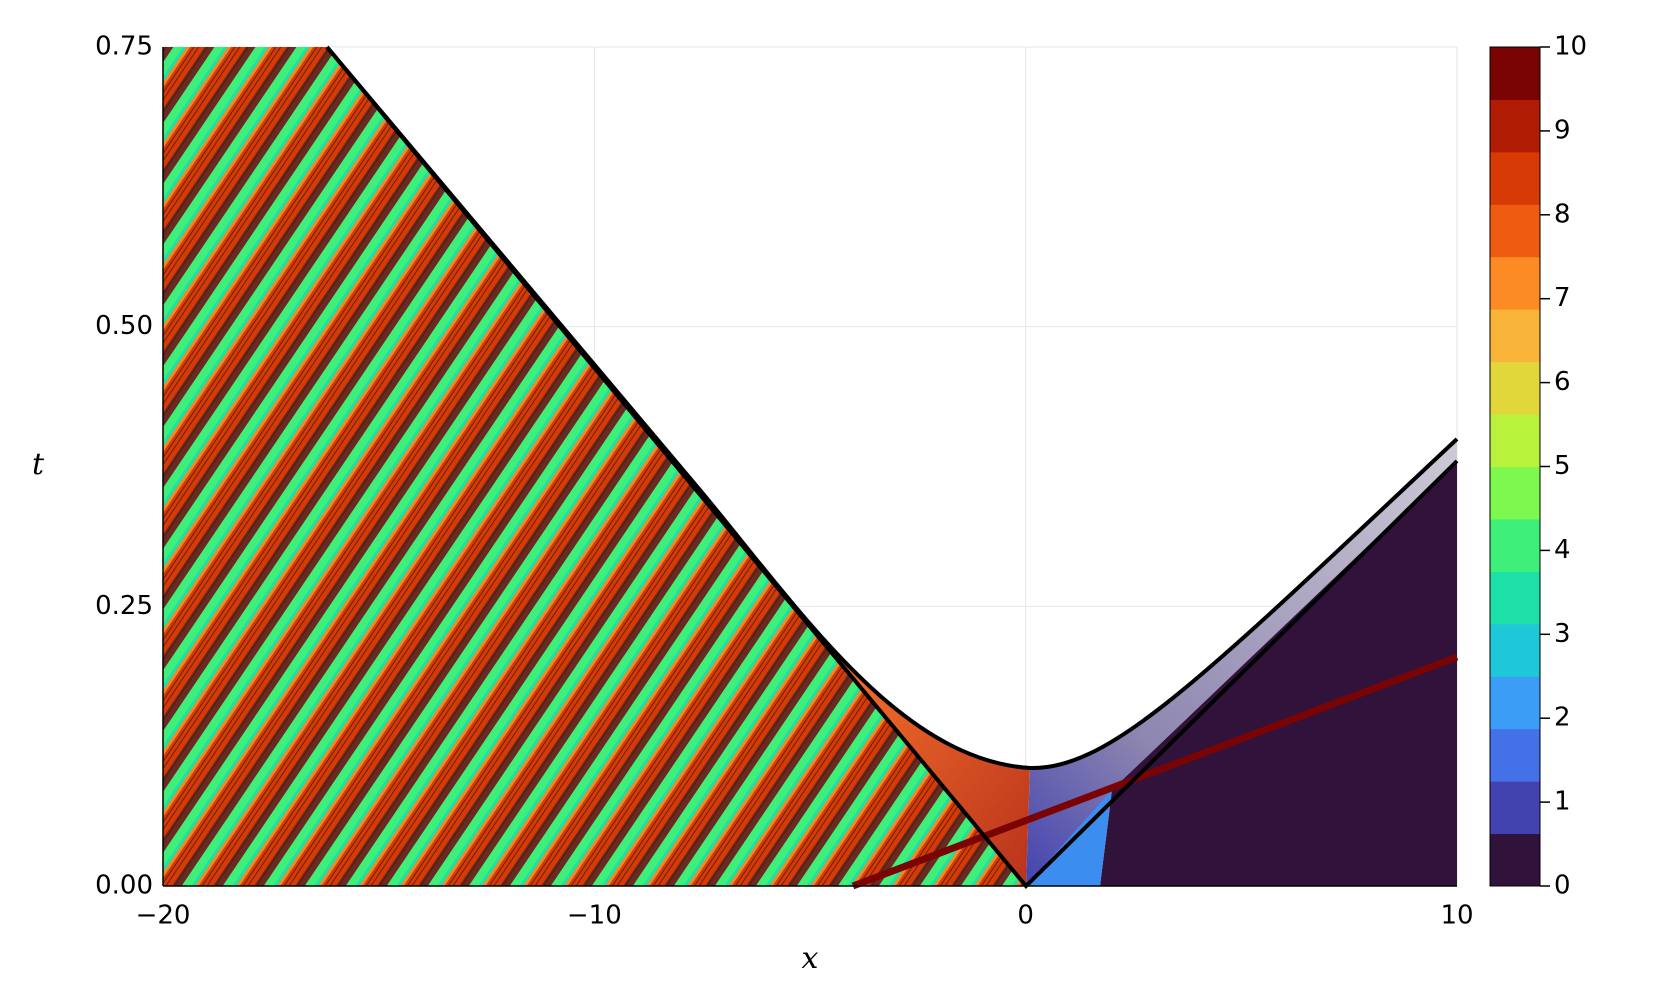 The height and width of the screenshot is (997, 1661). Describe the element at coordinates (1562, 130) in the screenshot. I see `colorbar-tick-label: 9` at that location.